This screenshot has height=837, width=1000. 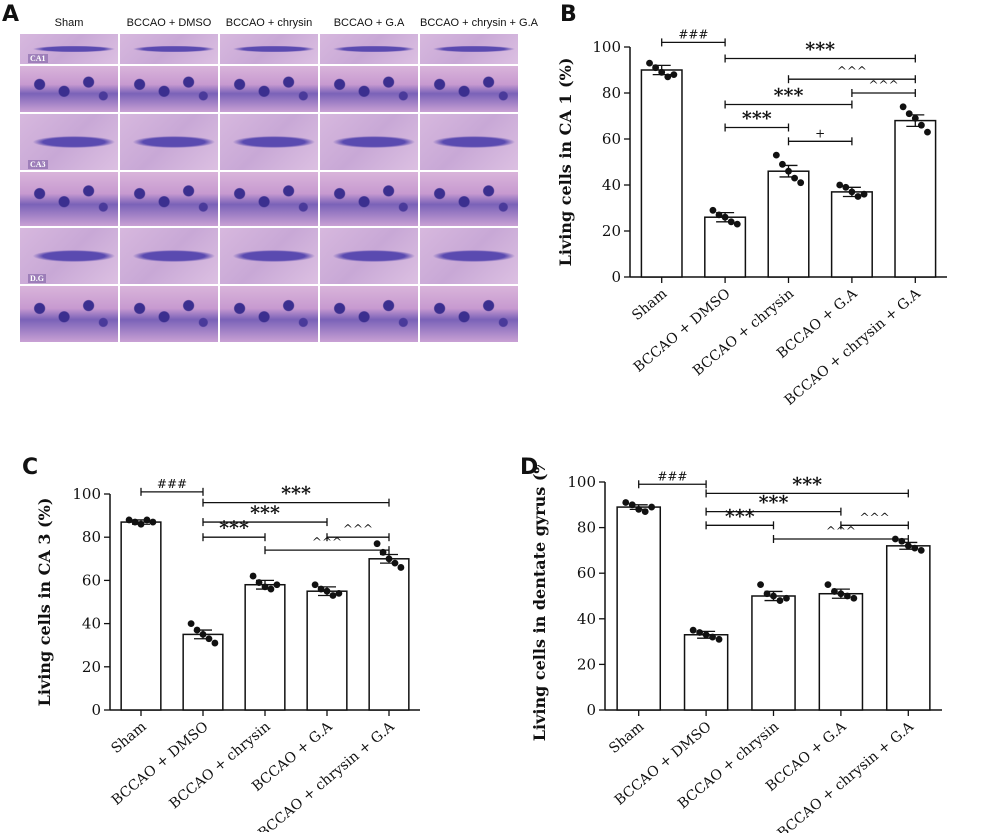 I want to click on significance-label: +, so click(x=820, y=133).